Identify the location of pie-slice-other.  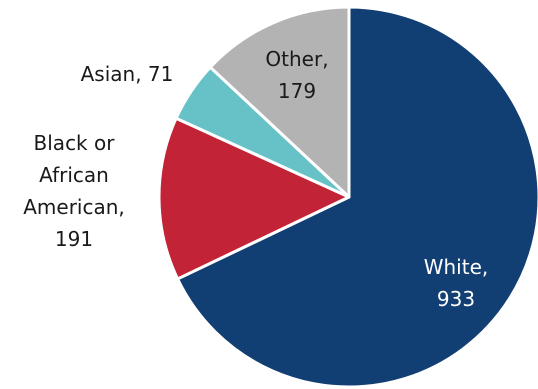
(279, 102).